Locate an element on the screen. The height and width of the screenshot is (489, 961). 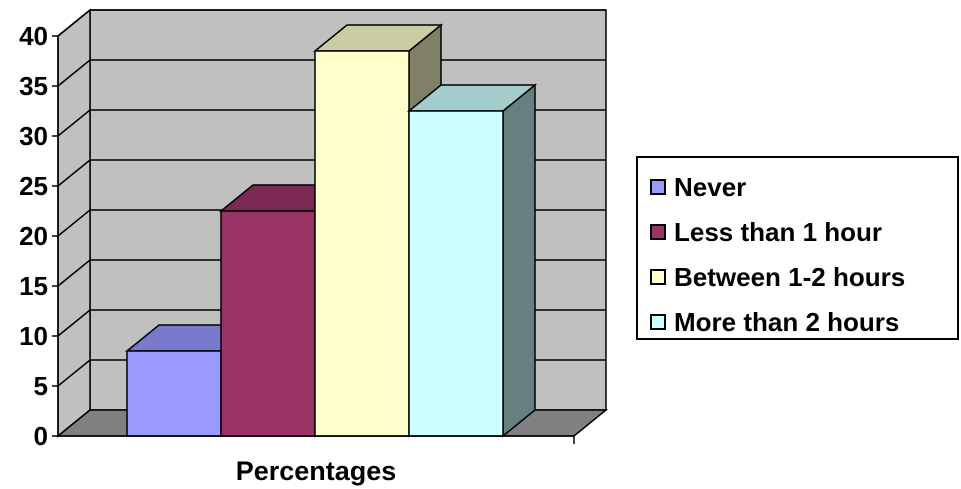
legend-item: Between 1-2 hours is located at coordinates (777, 277).